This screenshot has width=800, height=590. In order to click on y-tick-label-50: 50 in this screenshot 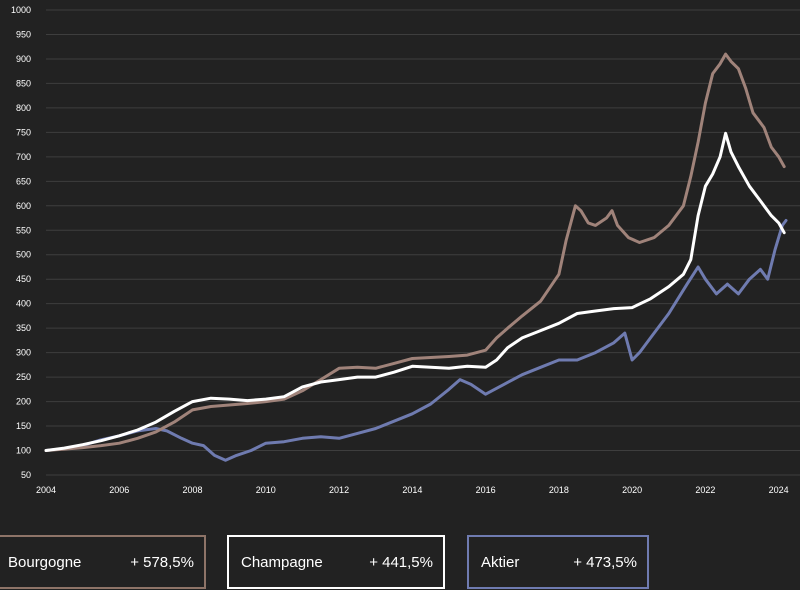, I will do `click(26, 475)`.